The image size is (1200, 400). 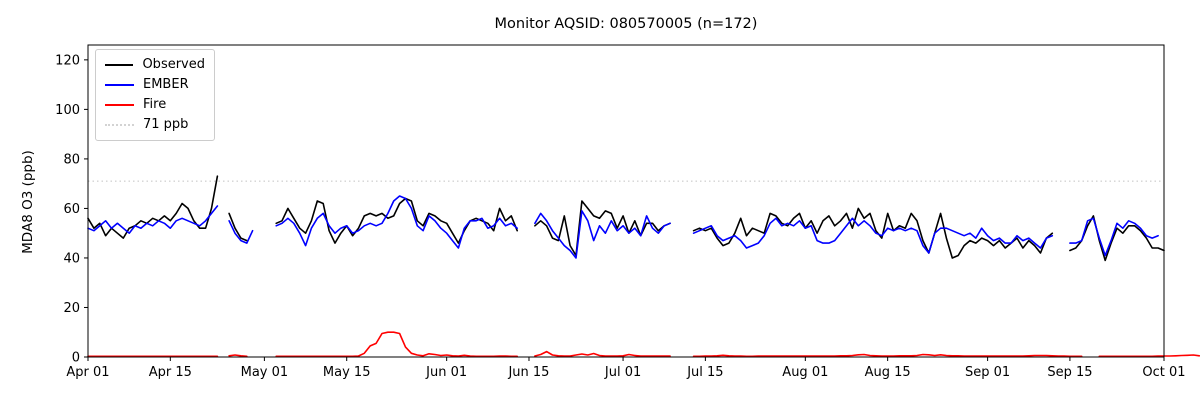 I want to click on legend-label-fire: Fire, so click(x=155, y=104).